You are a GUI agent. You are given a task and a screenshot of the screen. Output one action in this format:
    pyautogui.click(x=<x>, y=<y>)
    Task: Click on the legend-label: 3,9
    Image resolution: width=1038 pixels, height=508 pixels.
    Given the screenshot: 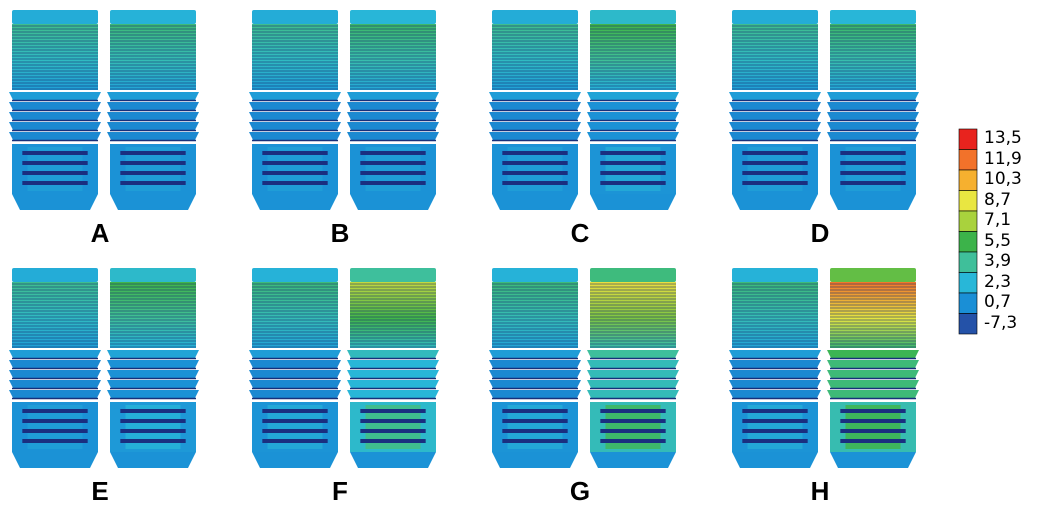 What is the action you would take?
    pyautogui.click(x=998, y=261)
    